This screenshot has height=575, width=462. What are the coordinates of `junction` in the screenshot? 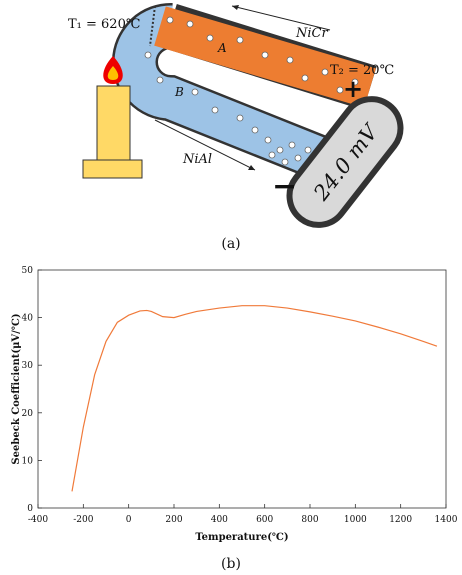 It's located at (152, 26).